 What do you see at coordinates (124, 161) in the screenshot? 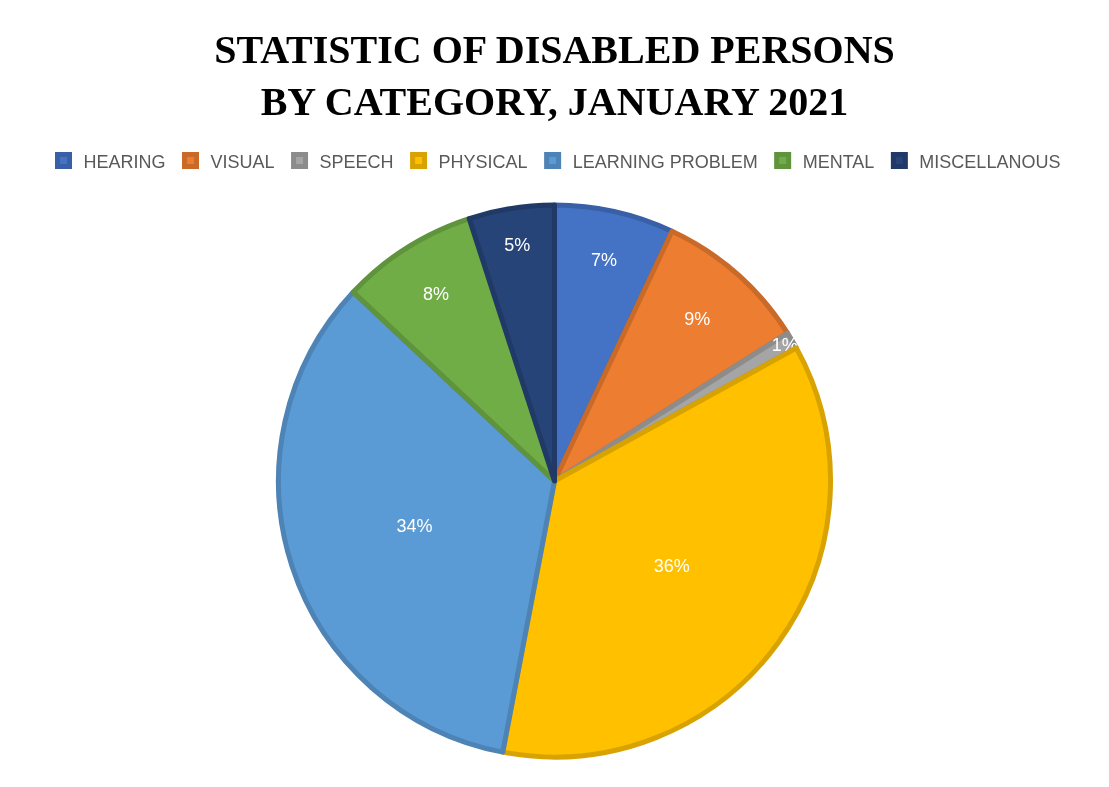
I see `legend-label: HEARING` at bounding box center [124, 161].